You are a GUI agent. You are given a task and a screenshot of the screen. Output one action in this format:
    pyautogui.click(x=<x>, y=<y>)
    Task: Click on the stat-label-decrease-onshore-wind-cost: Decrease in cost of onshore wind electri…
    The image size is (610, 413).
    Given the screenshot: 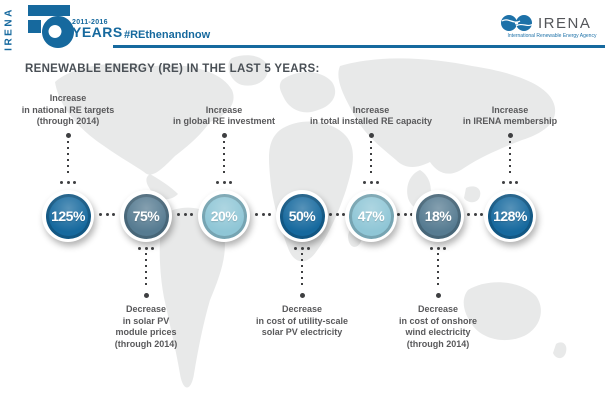 What is the action you would take?
    pyautogui.click(x=438, y=326)
    